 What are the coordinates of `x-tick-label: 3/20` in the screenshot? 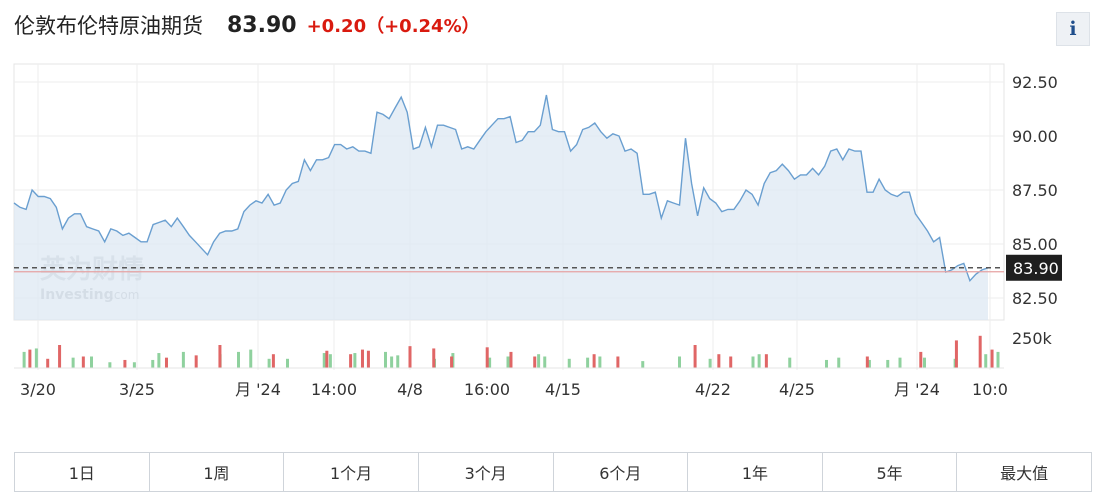 It's located at (38, 389).